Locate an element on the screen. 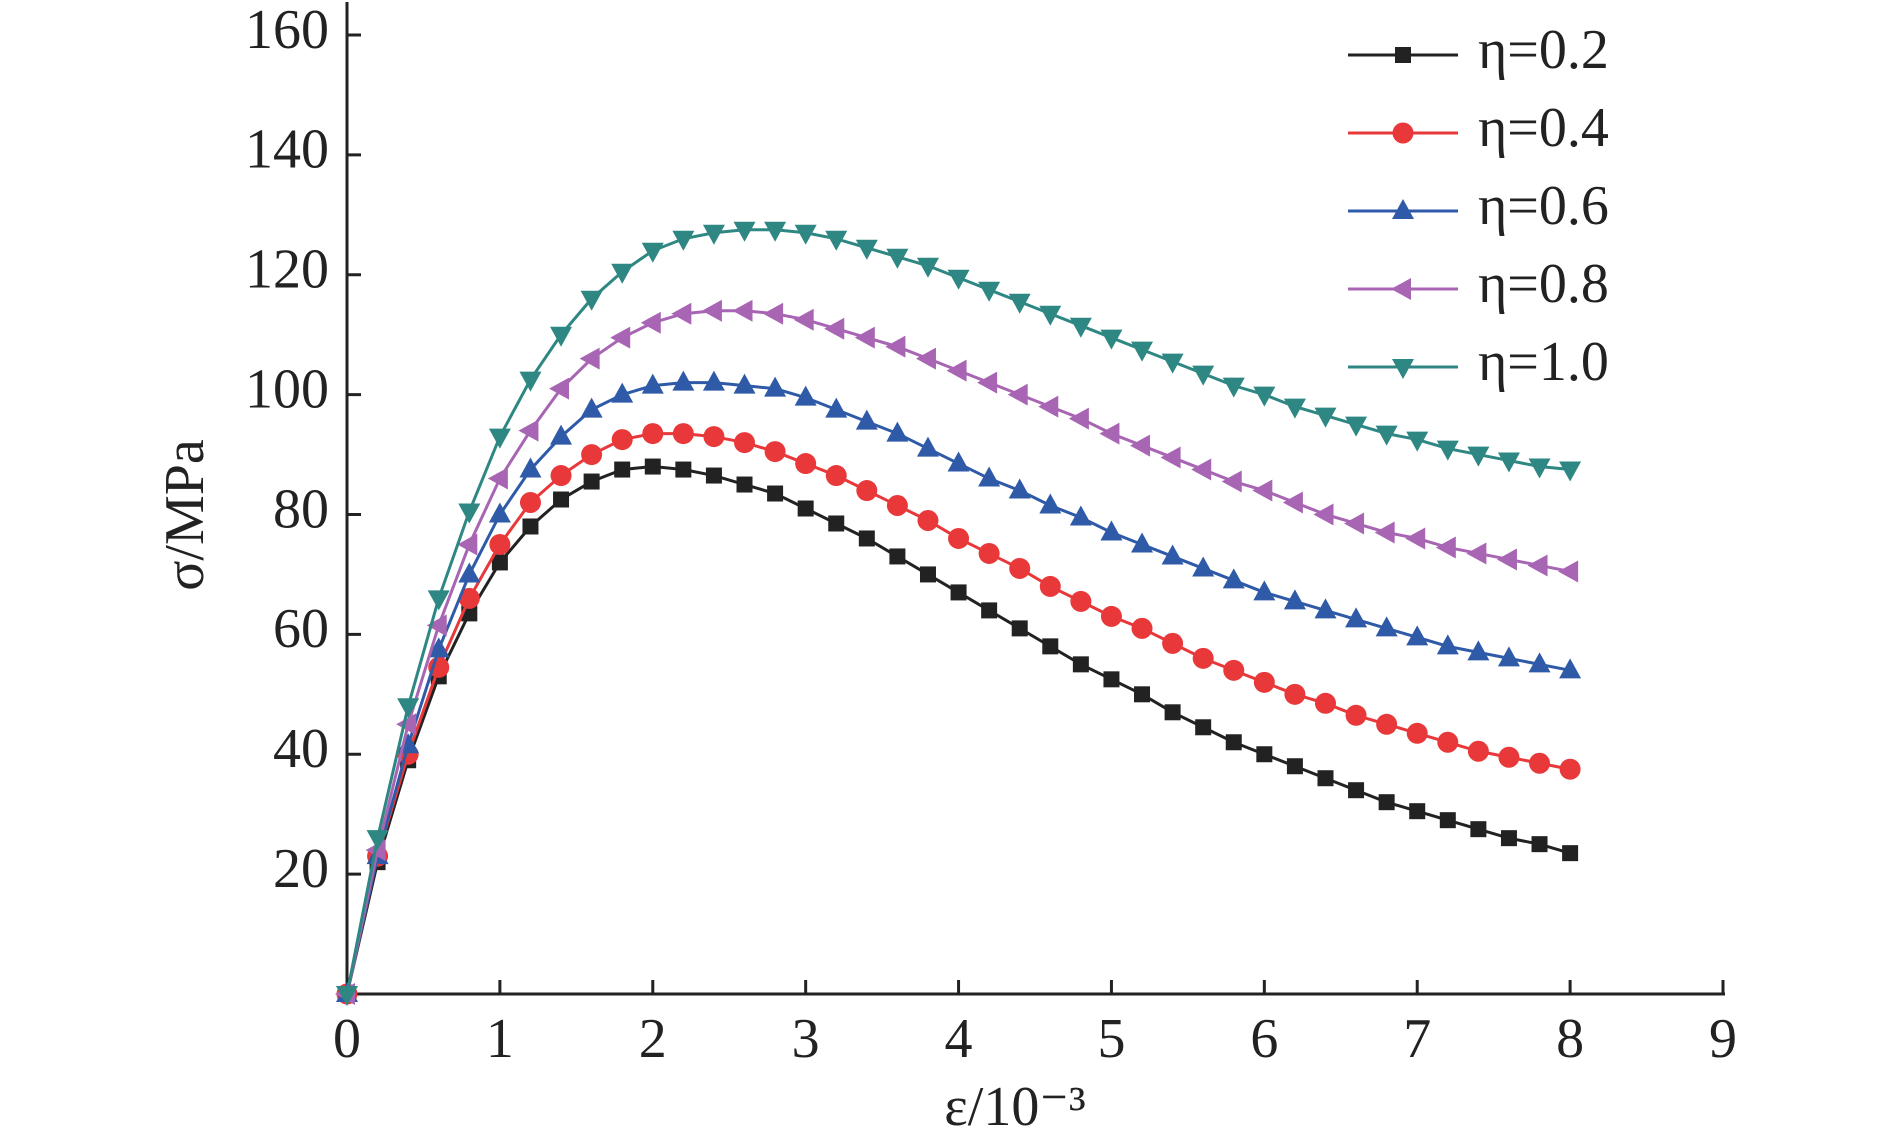 This screenshot has height=1143, width=1890. x-tick-label: 6 is located at coordinates (1264, 1039).